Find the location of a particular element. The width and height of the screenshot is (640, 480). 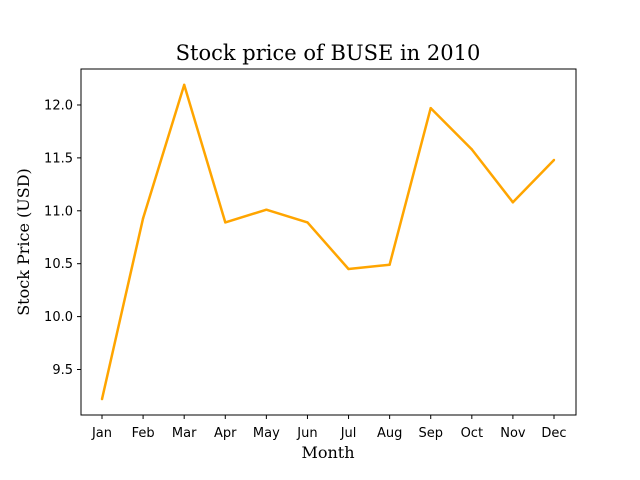

x-tick-label: Nov is located at coordinates (513, 433).